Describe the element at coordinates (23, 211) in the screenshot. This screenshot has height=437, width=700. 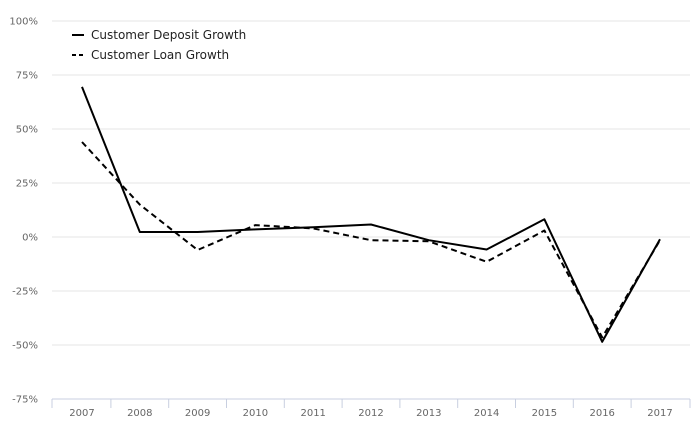
I see `y-axis: 100% 75% 50% 25% 0% -25% -50% -75%` at that location.